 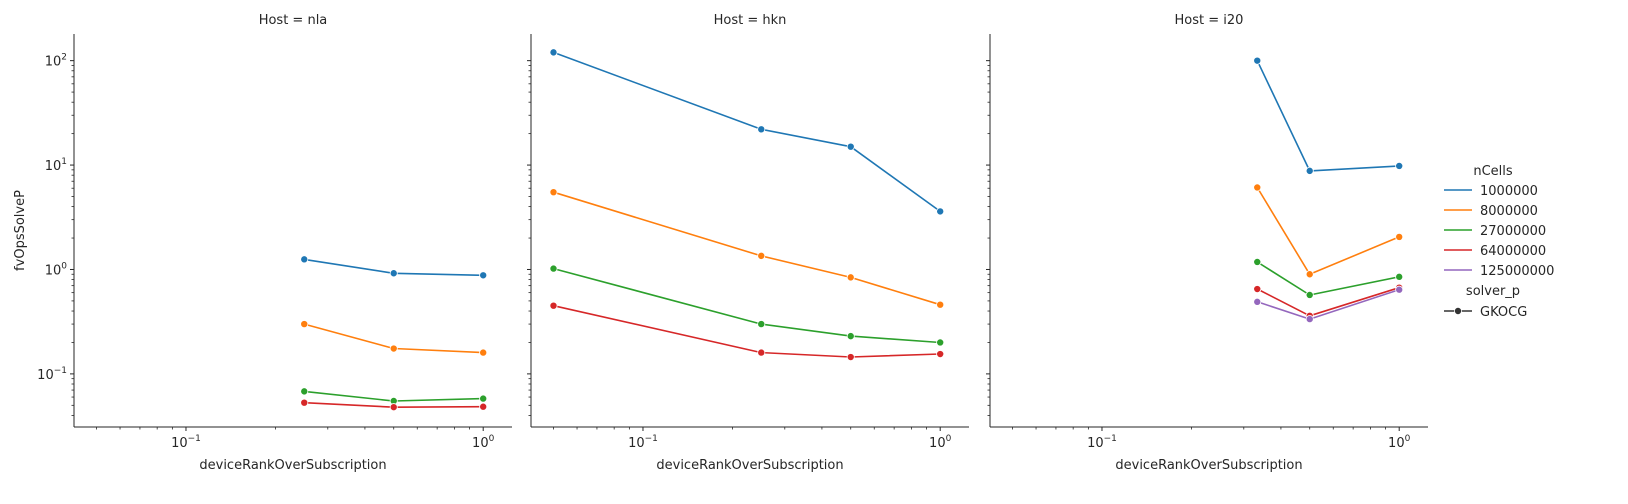 What do you see at coordinates (1513, 231) in the screenshot?
I see `legend-label: 27000000` at bounding box center [1513, 231].